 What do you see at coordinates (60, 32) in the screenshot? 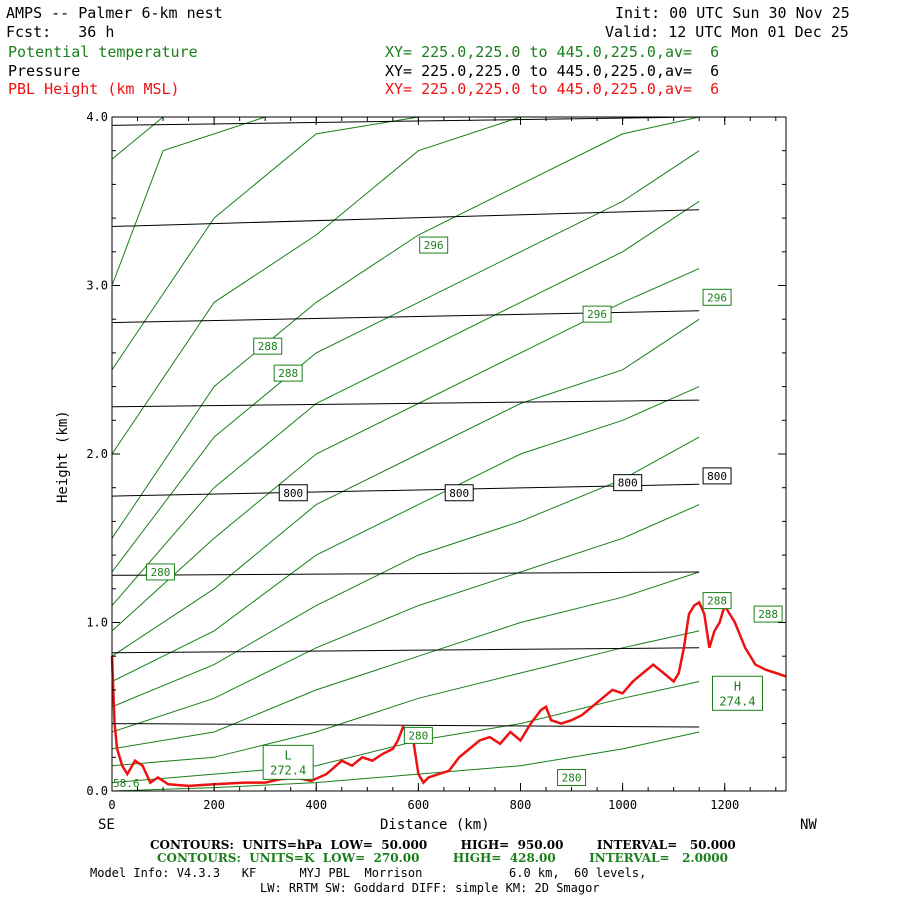
I see `forecast-hour: Fcst: 36 h` at bounding box center [60, 32].